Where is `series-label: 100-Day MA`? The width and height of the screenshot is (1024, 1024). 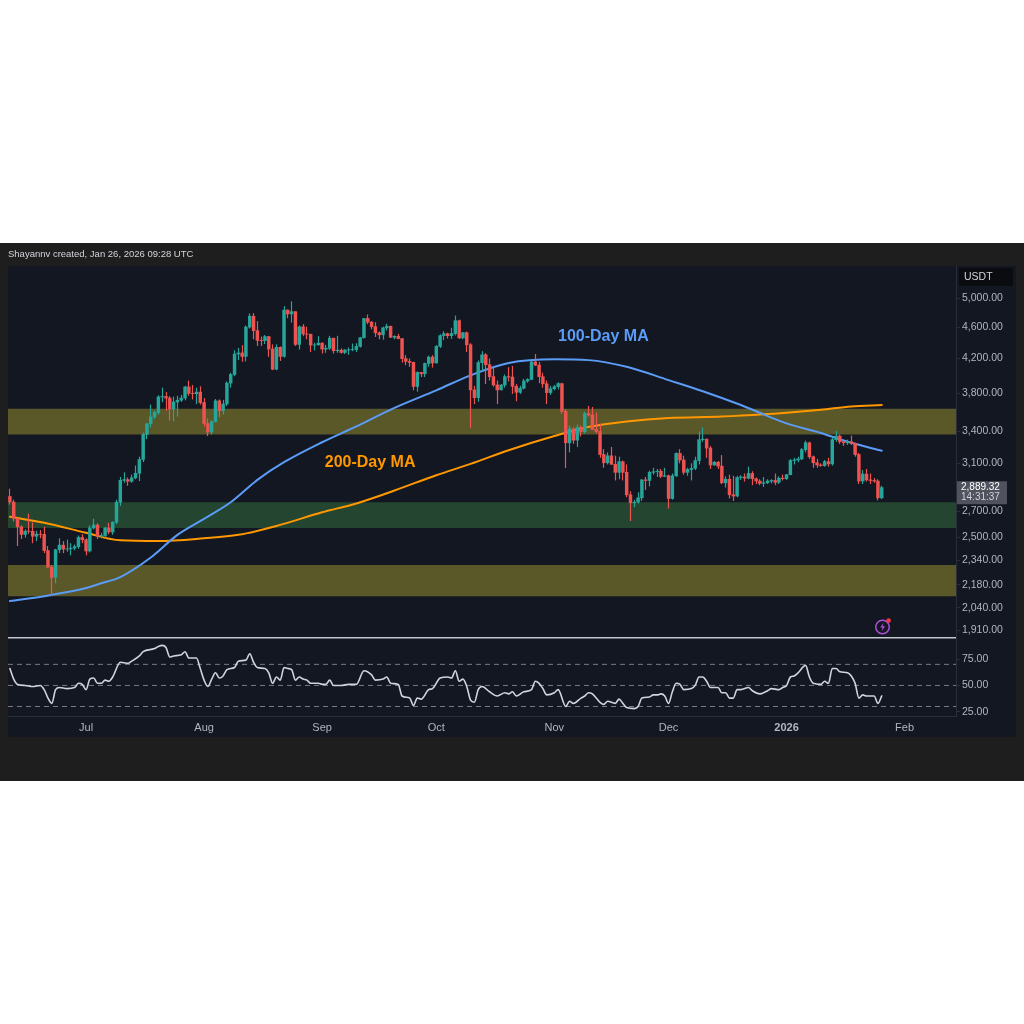
series-label: 100-Day MA is located at coordinates (603, 335).